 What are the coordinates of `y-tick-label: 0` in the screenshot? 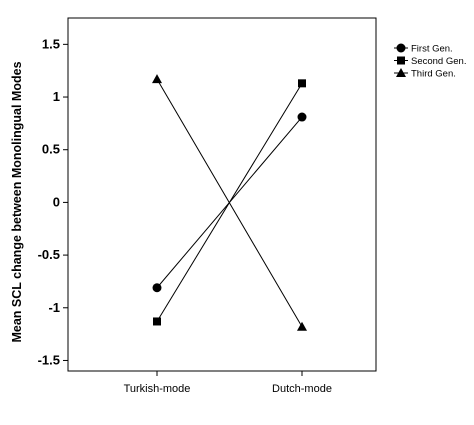 It's located at (56, 201).